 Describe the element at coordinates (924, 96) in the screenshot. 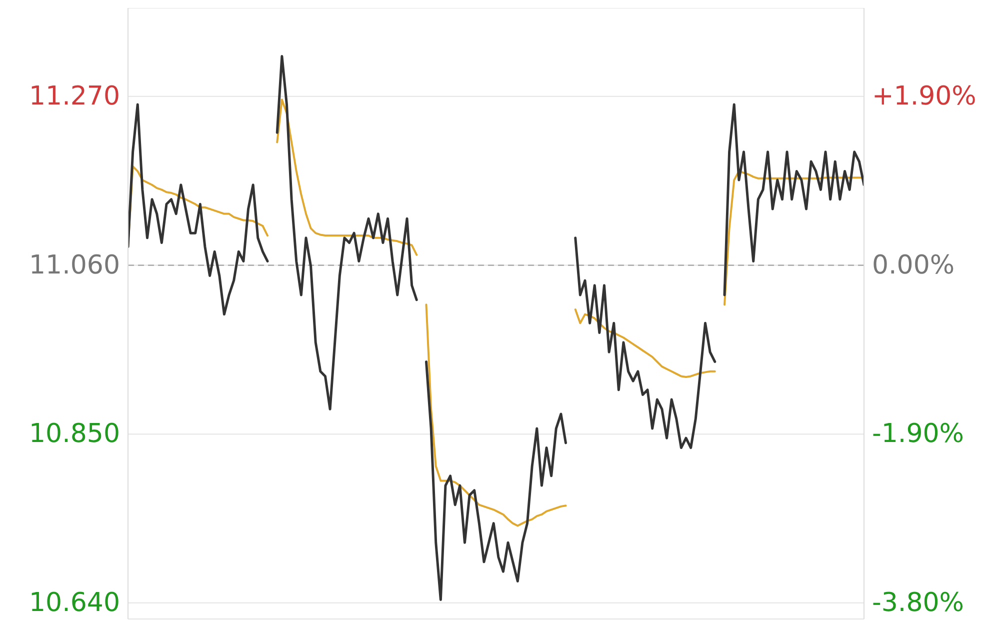

I see `y2-tick-label: +1.90%` at that location.